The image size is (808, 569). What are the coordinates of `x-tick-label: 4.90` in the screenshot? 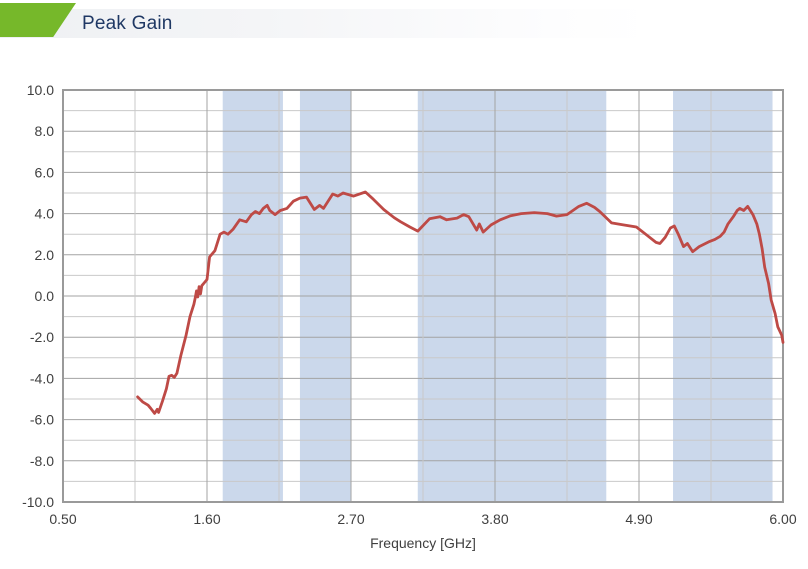 It's located at (638, 519).